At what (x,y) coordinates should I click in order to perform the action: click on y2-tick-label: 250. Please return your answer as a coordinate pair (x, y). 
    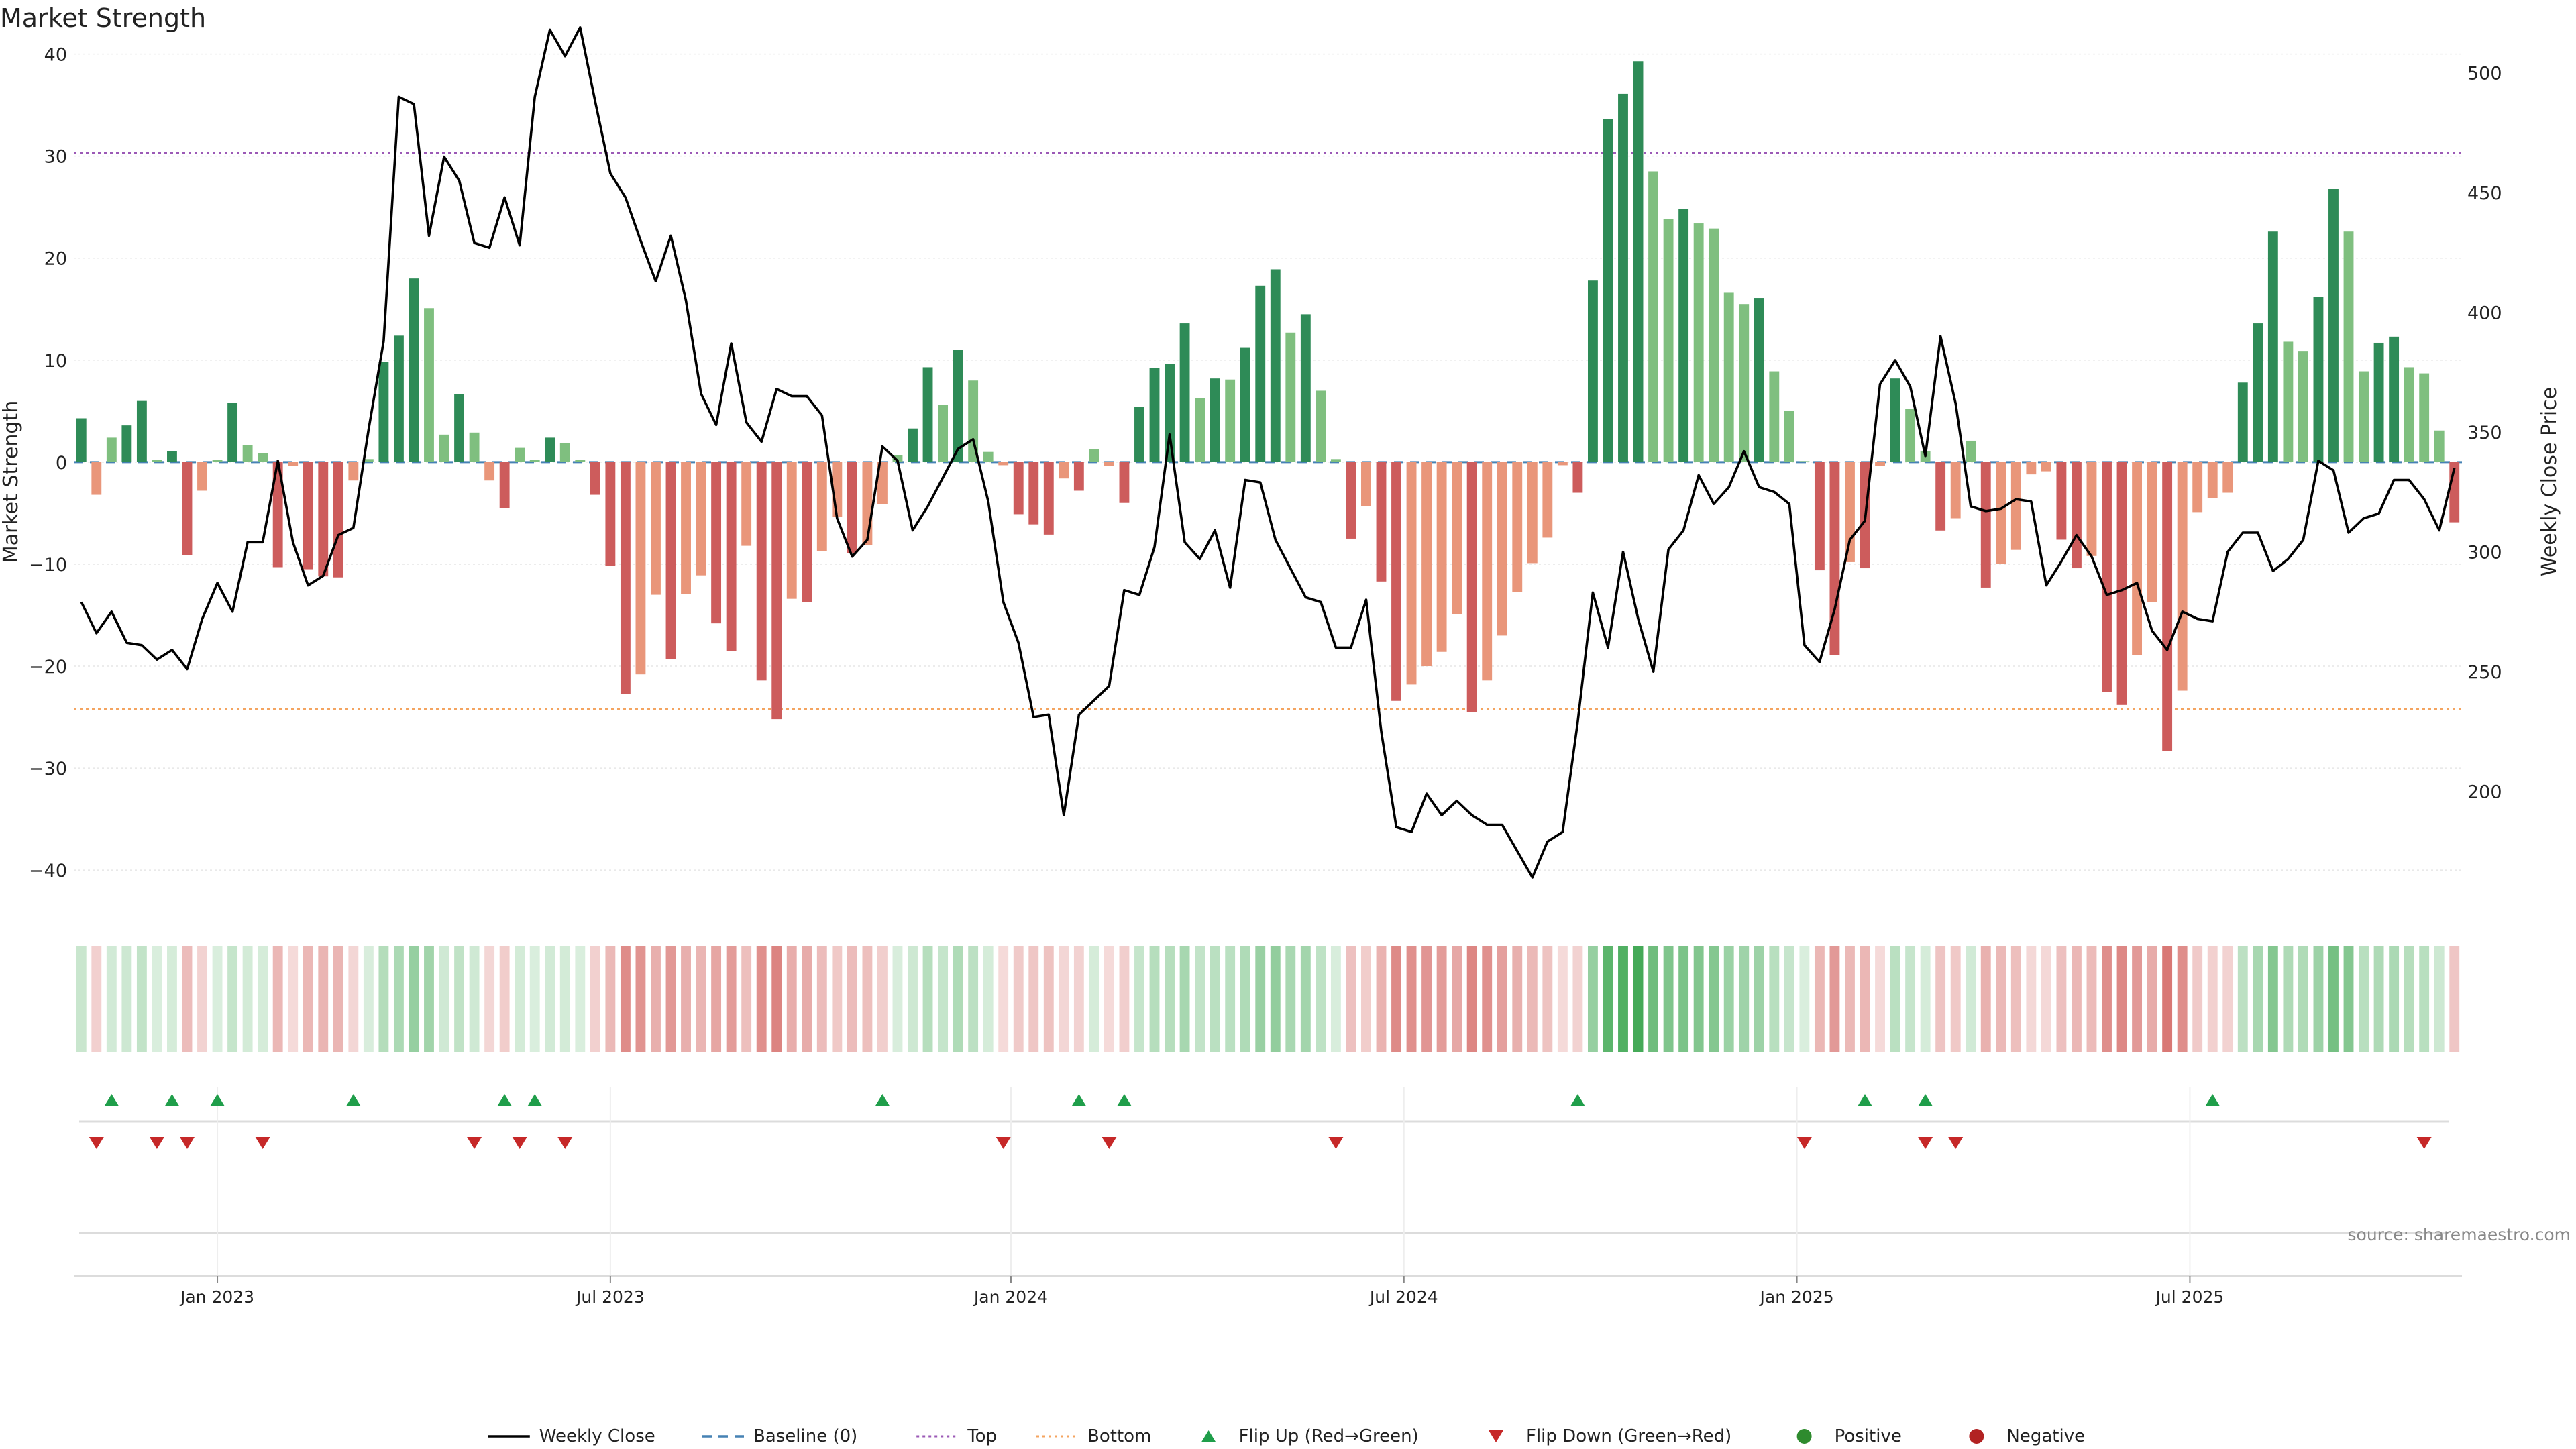
    Looking at the image, I should click on (2484, 672).